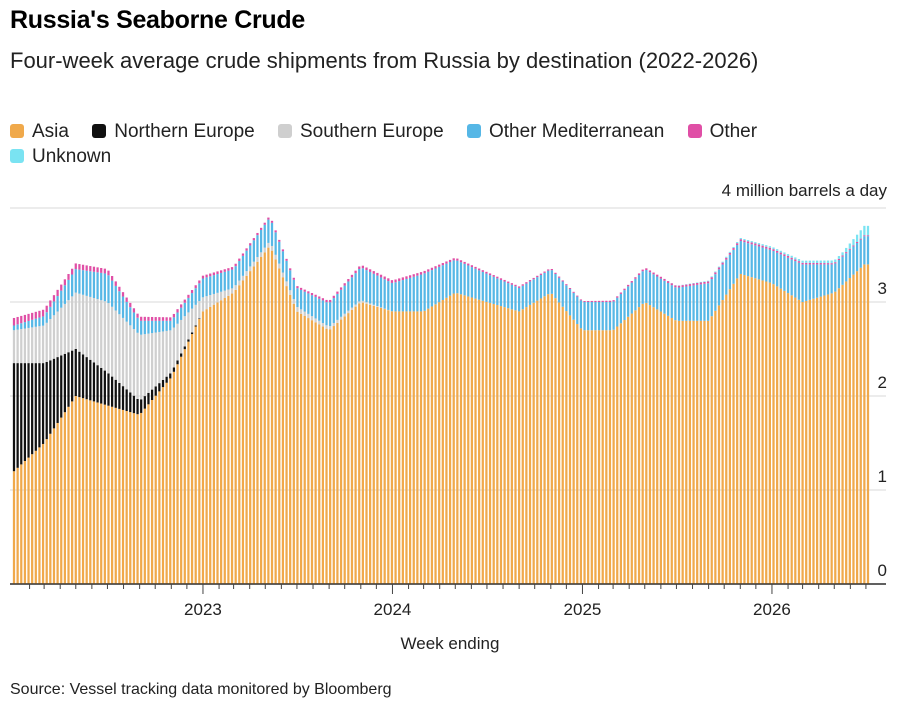  I want to click on x-tick-label: 2024, so click(393, 609).